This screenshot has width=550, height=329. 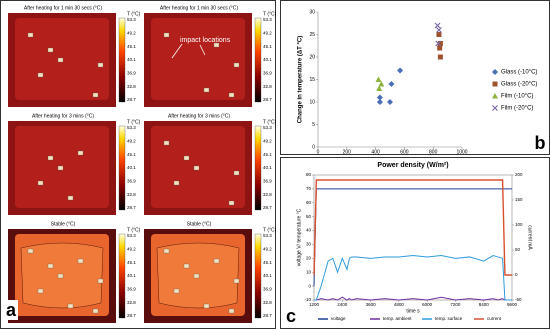 What do you see at coordinates (313, 125) in the screenshot?
I see `y-tick-label: 5` at bounding box center [313, 125].